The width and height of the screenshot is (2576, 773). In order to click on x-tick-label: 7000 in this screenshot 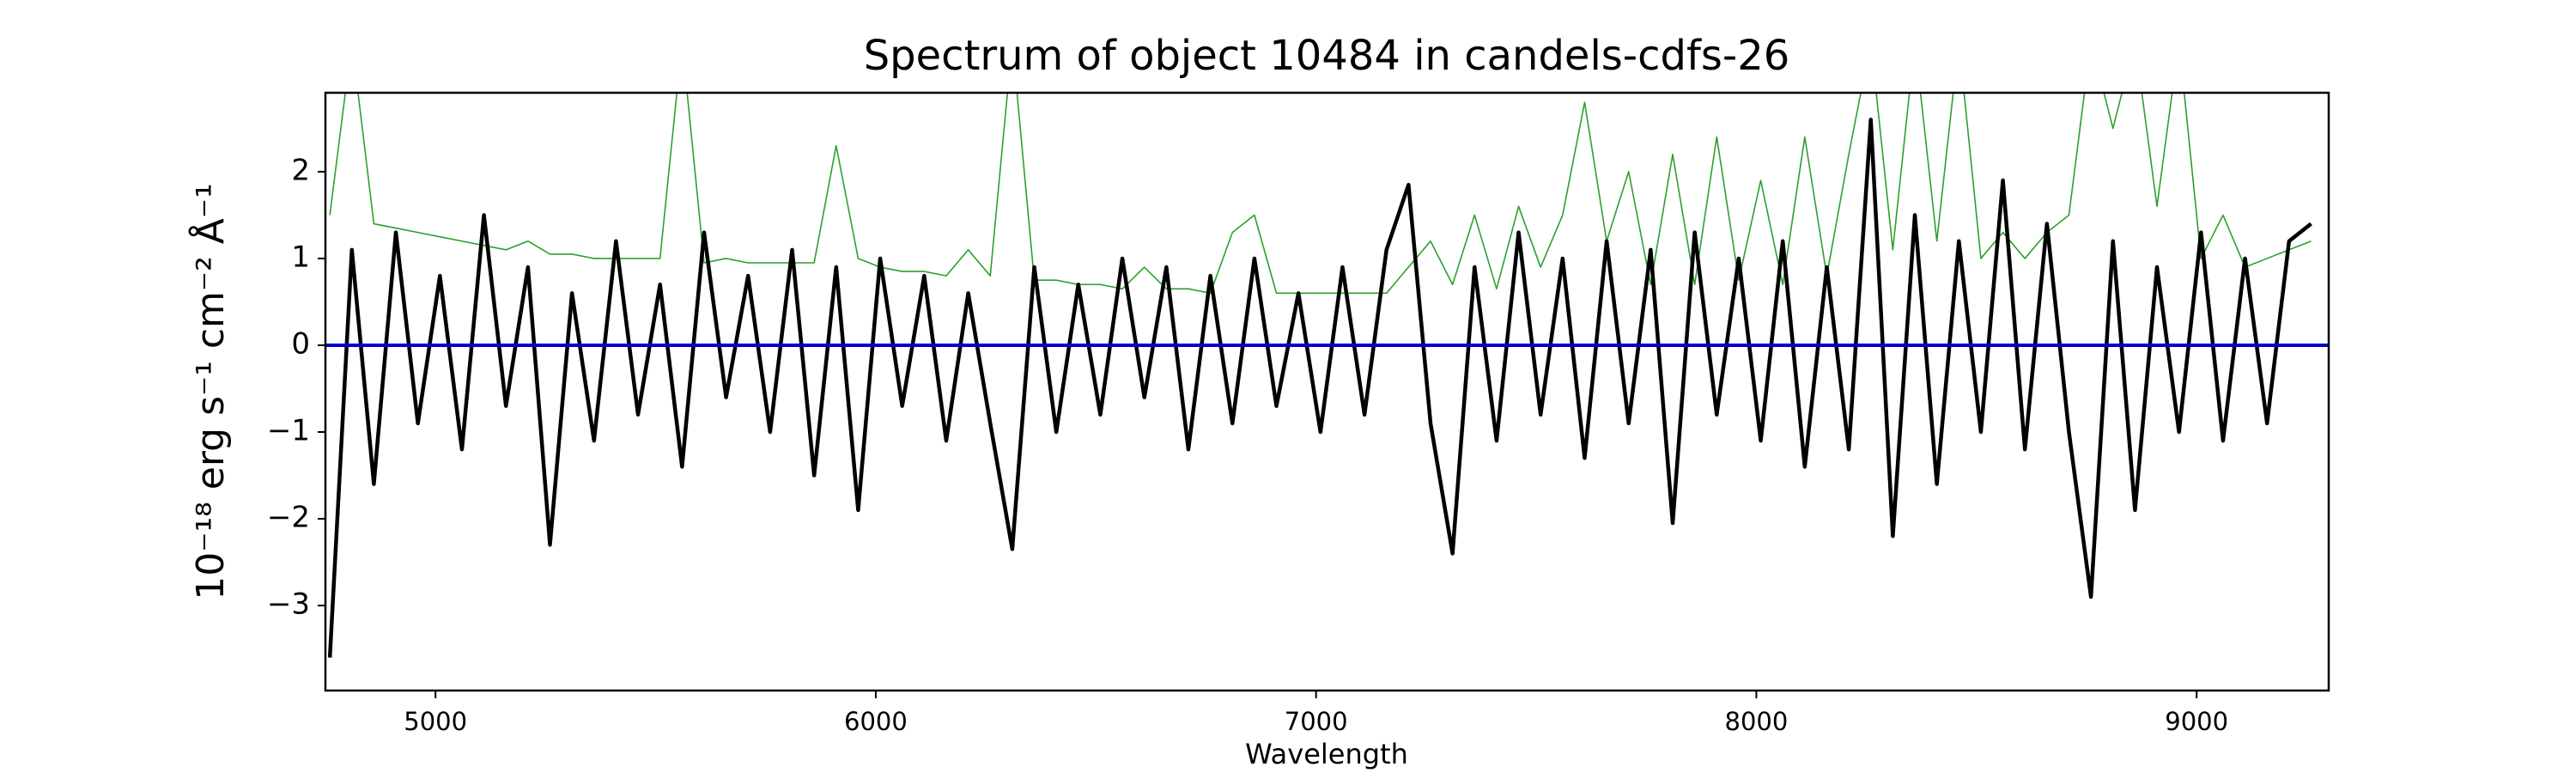, I will do `click(1316, 721)`.